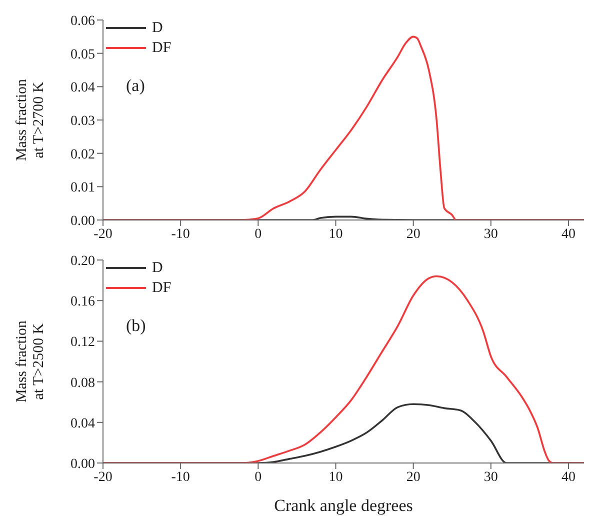  I want to click on y-tick-label: 0.01, so click(82, 188).